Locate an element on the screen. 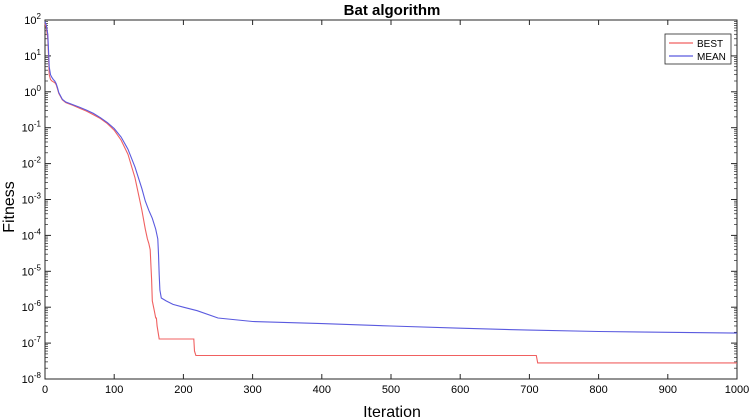  legend: BEST MEAN is located at coordinates (698, 49).